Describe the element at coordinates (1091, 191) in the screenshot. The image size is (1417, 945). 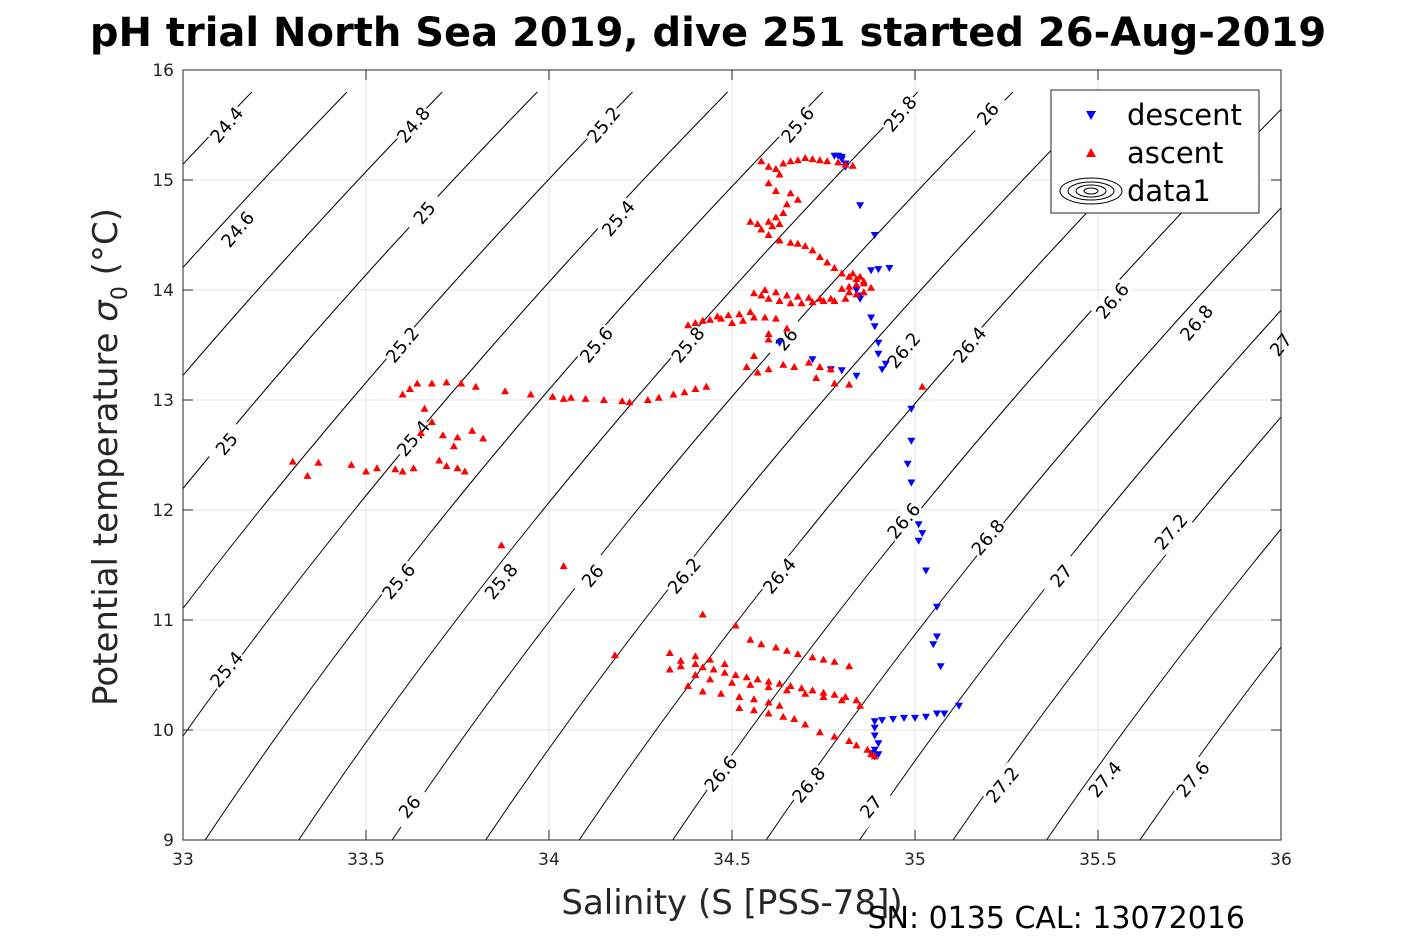
I see `legend-contour-icon` at that location.